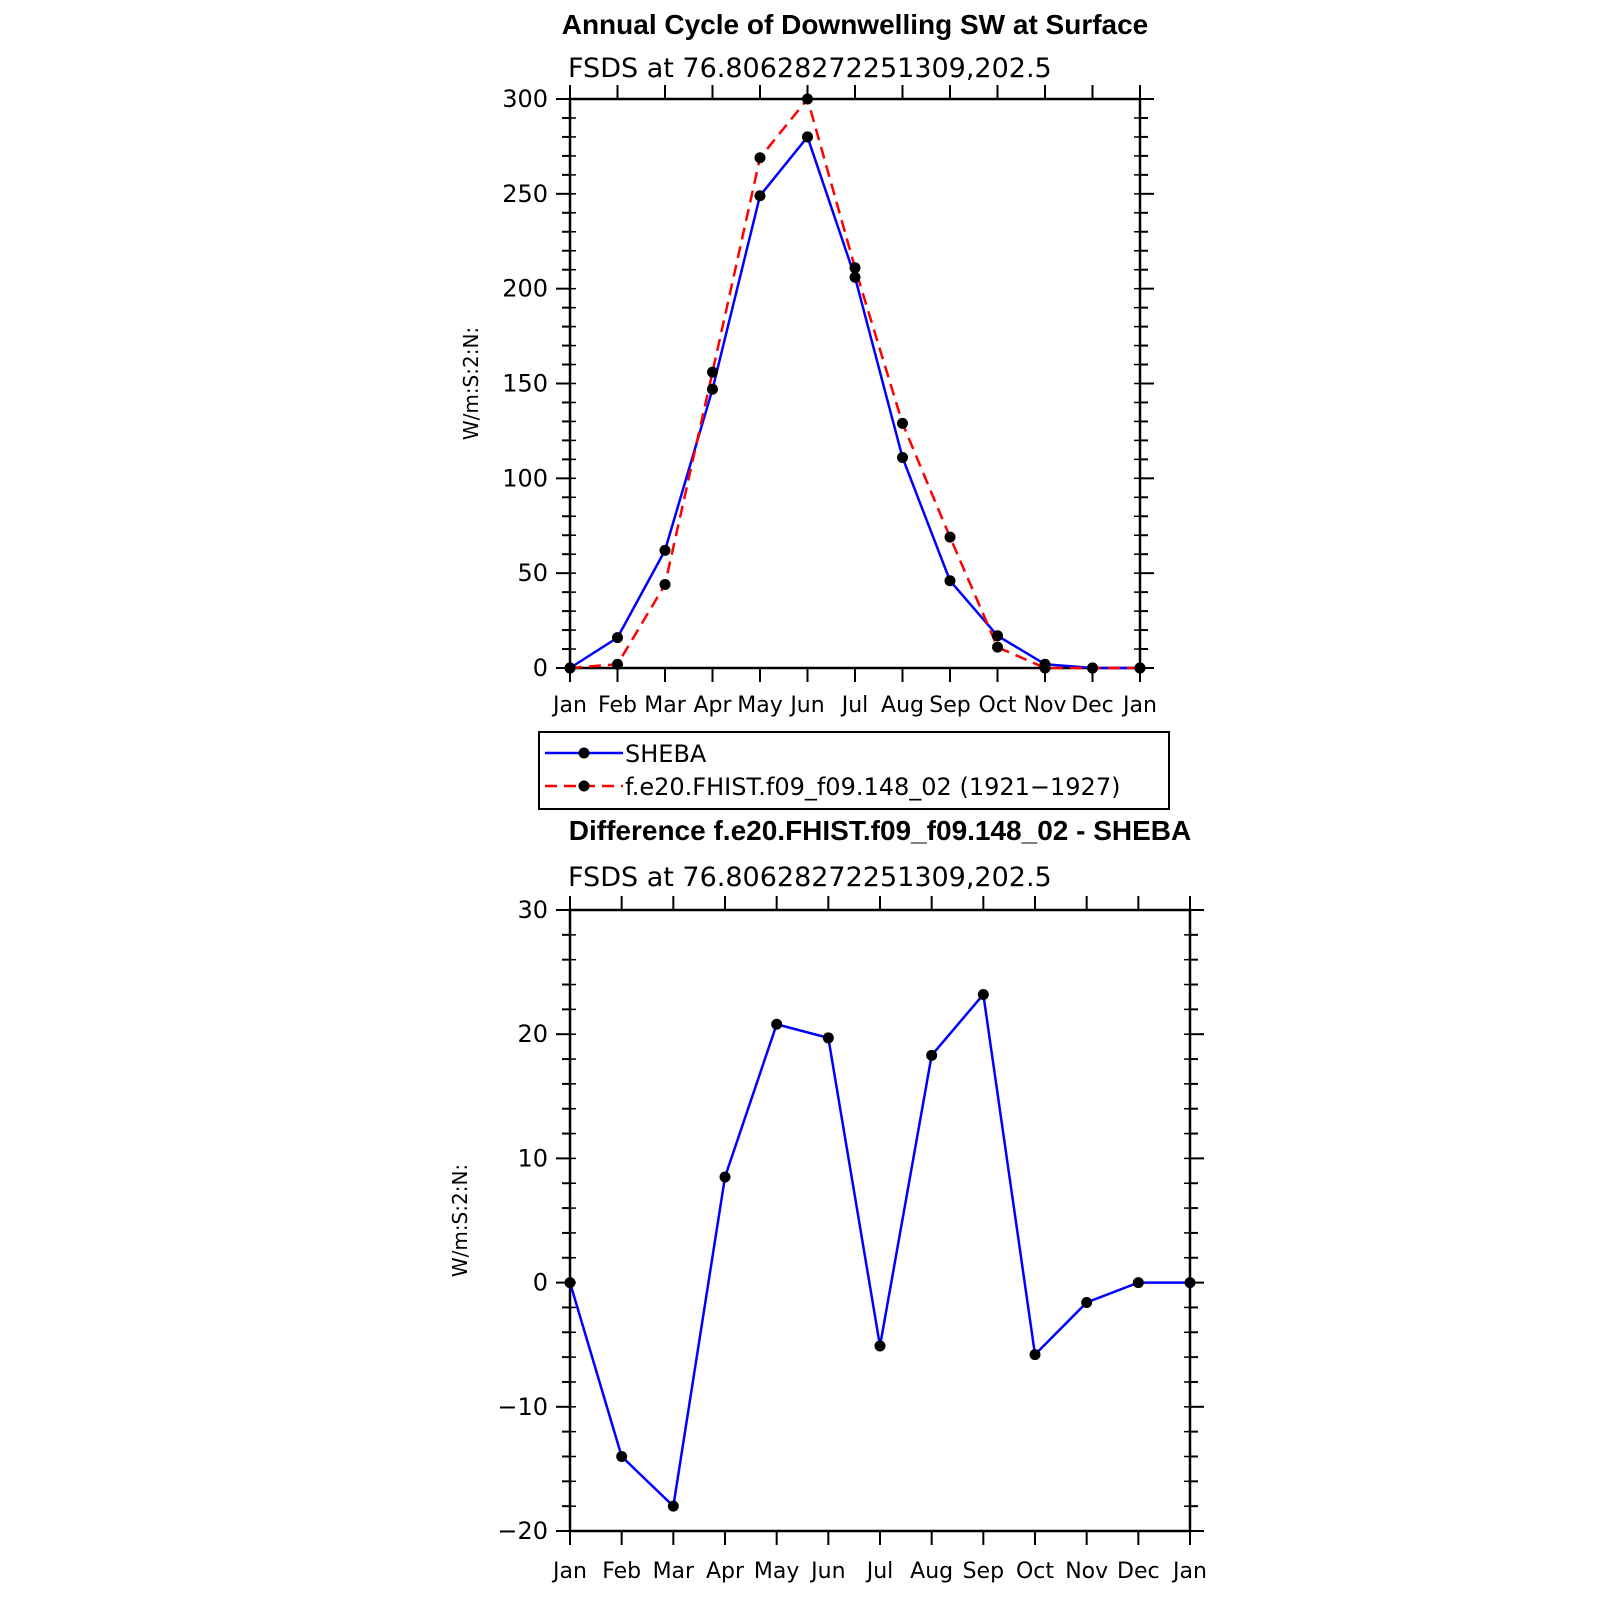 The image size is (1613, 1613). What do you see at coordinates (621, 1571) in the screenshot?
I see `chart2-xtick-label: Feb` at bounding box center [621, 1571].